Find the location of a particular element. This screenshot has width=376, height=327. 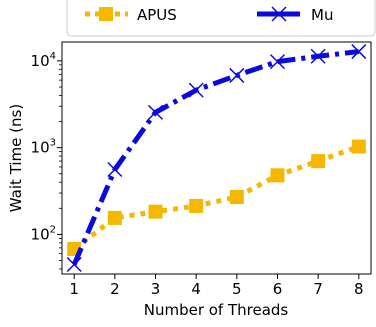

legend-entry-apus: APUS is located at coordinates (131, 15).